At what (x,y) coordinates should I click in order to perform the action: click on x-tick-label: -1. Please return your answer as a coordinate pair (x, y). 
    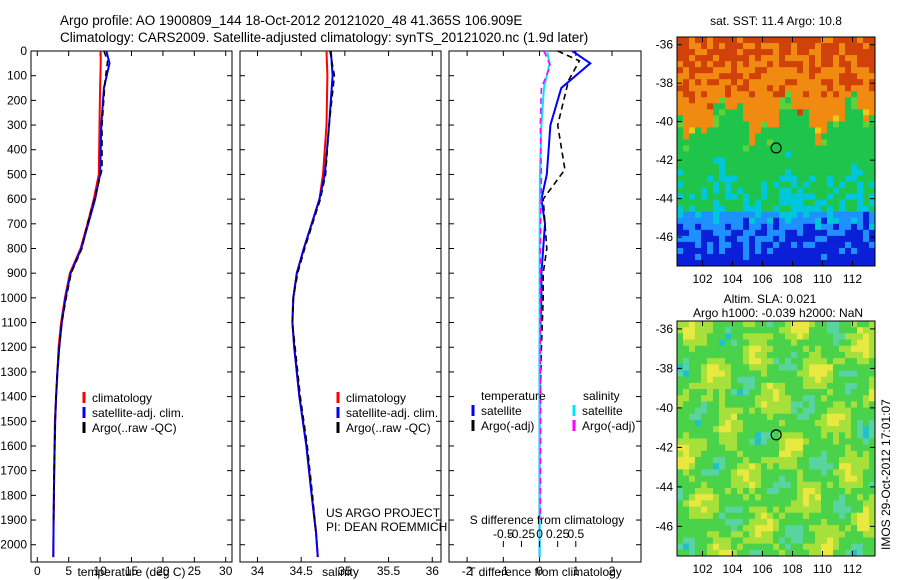
    Looking at the image, I should click on (503, 571).